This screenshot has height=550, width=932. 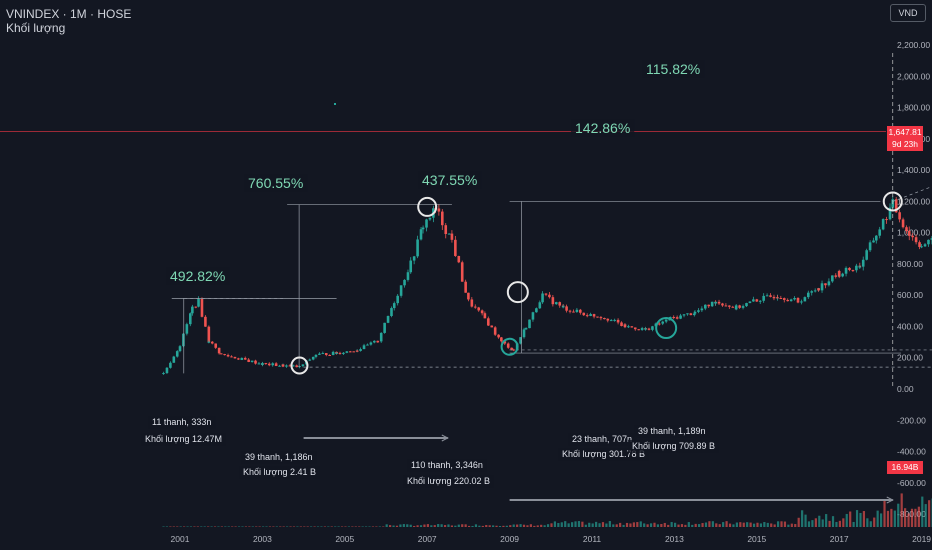 What do you see at coordinates (913, 76) in the screenshot?
I see `y-tick-label: 2,000.00` at bounding box center [913, 76].